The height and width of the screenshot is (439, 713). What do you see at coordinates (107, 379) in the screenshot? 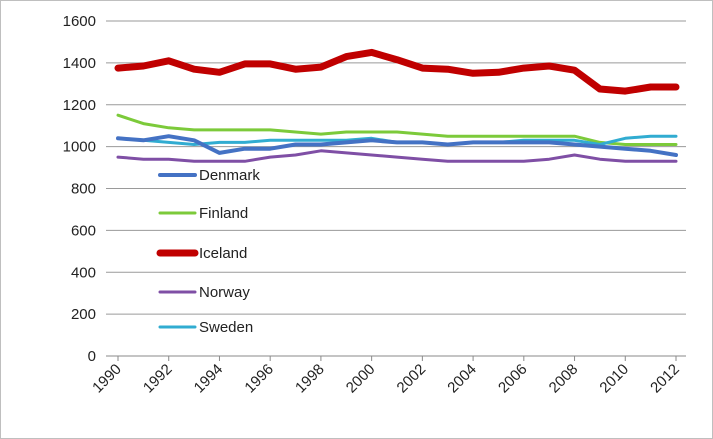
I see `x-tick-label: 1990` at bounding box center [107, 379].